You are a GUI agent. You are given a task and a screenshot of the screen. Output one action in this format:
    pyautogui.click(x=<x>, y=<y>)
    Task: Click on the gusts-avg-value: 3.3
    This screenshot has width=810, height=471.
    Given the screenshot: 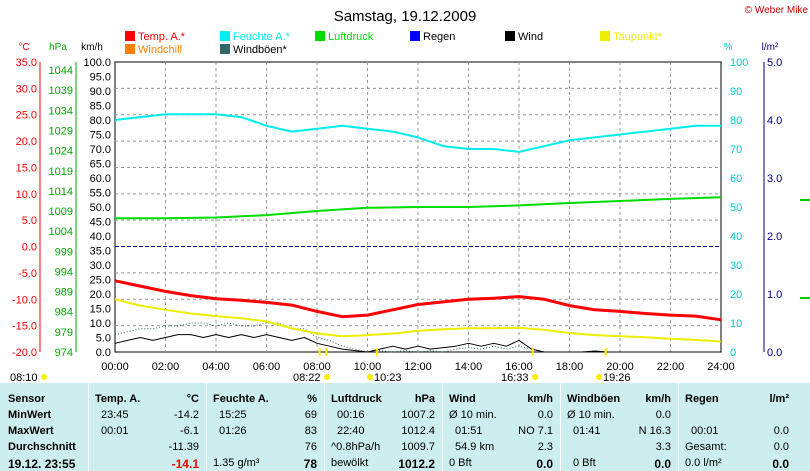 What is the action you would take?
    pyautogui.click(x=663, y=447)
    